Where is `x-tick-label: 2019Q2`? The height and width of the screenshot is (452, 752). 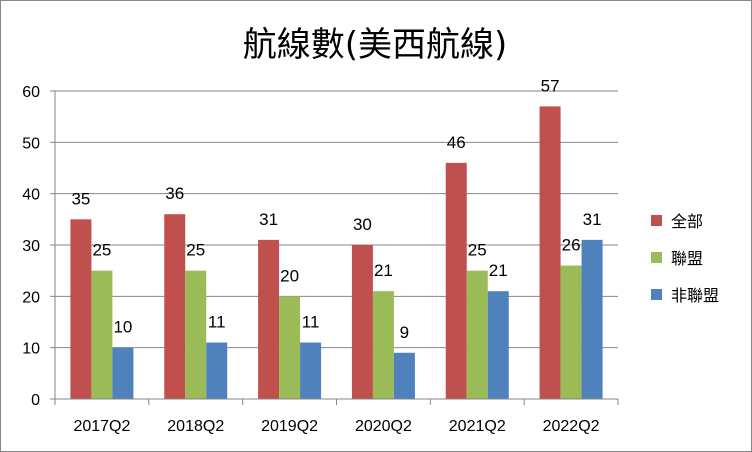
x-tick-label: 2019Q2 is located at coordinates (289, 426).